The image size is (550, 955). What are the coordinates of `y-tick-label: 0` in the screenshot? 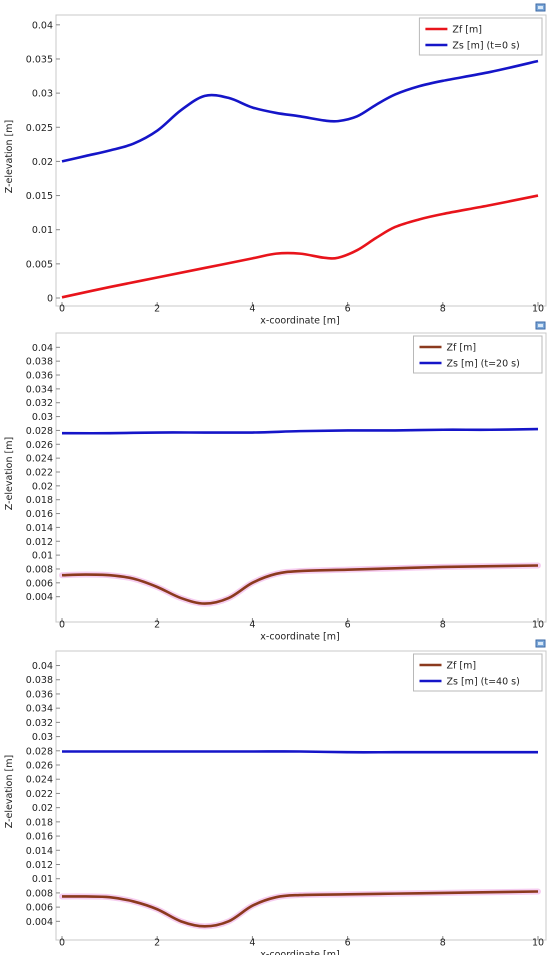 It's located at (50, 299).